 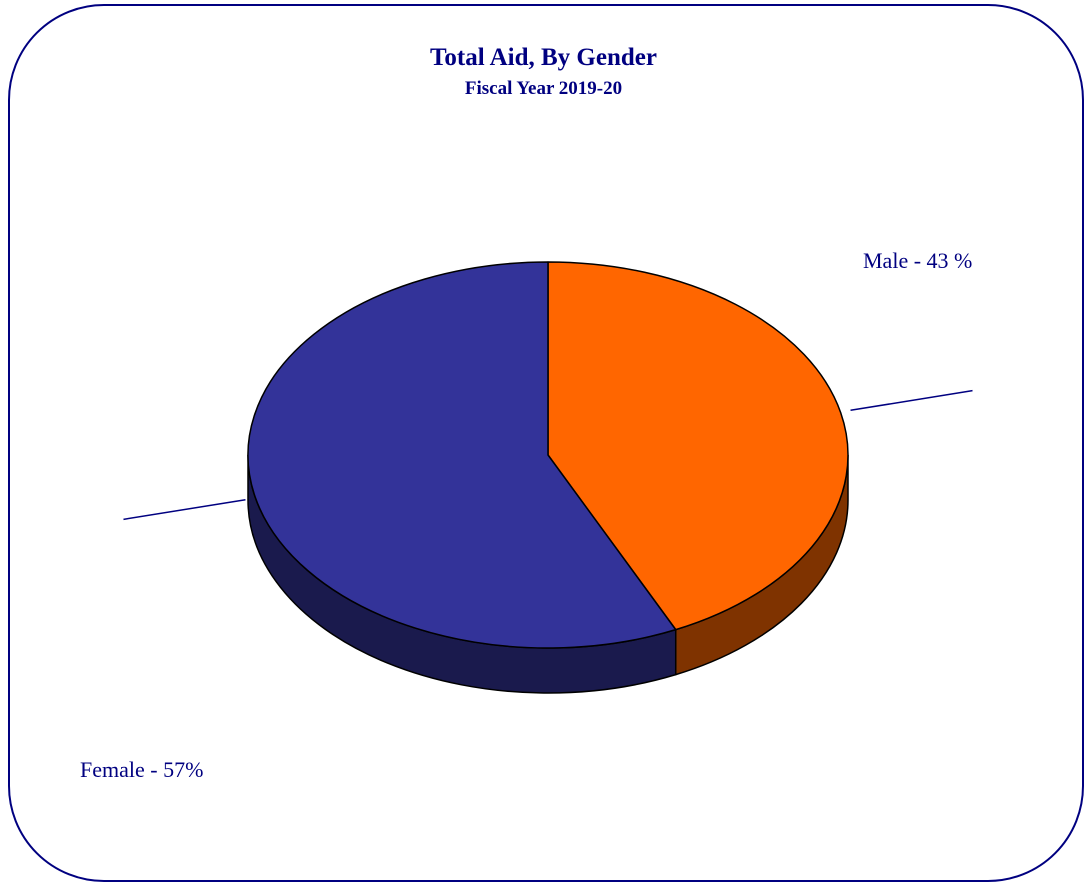 What do you see at coordinates (543, 57) in the screenshot?
I see `chart-title: Total Aid, By Gender` at bounding box center [543, 57].